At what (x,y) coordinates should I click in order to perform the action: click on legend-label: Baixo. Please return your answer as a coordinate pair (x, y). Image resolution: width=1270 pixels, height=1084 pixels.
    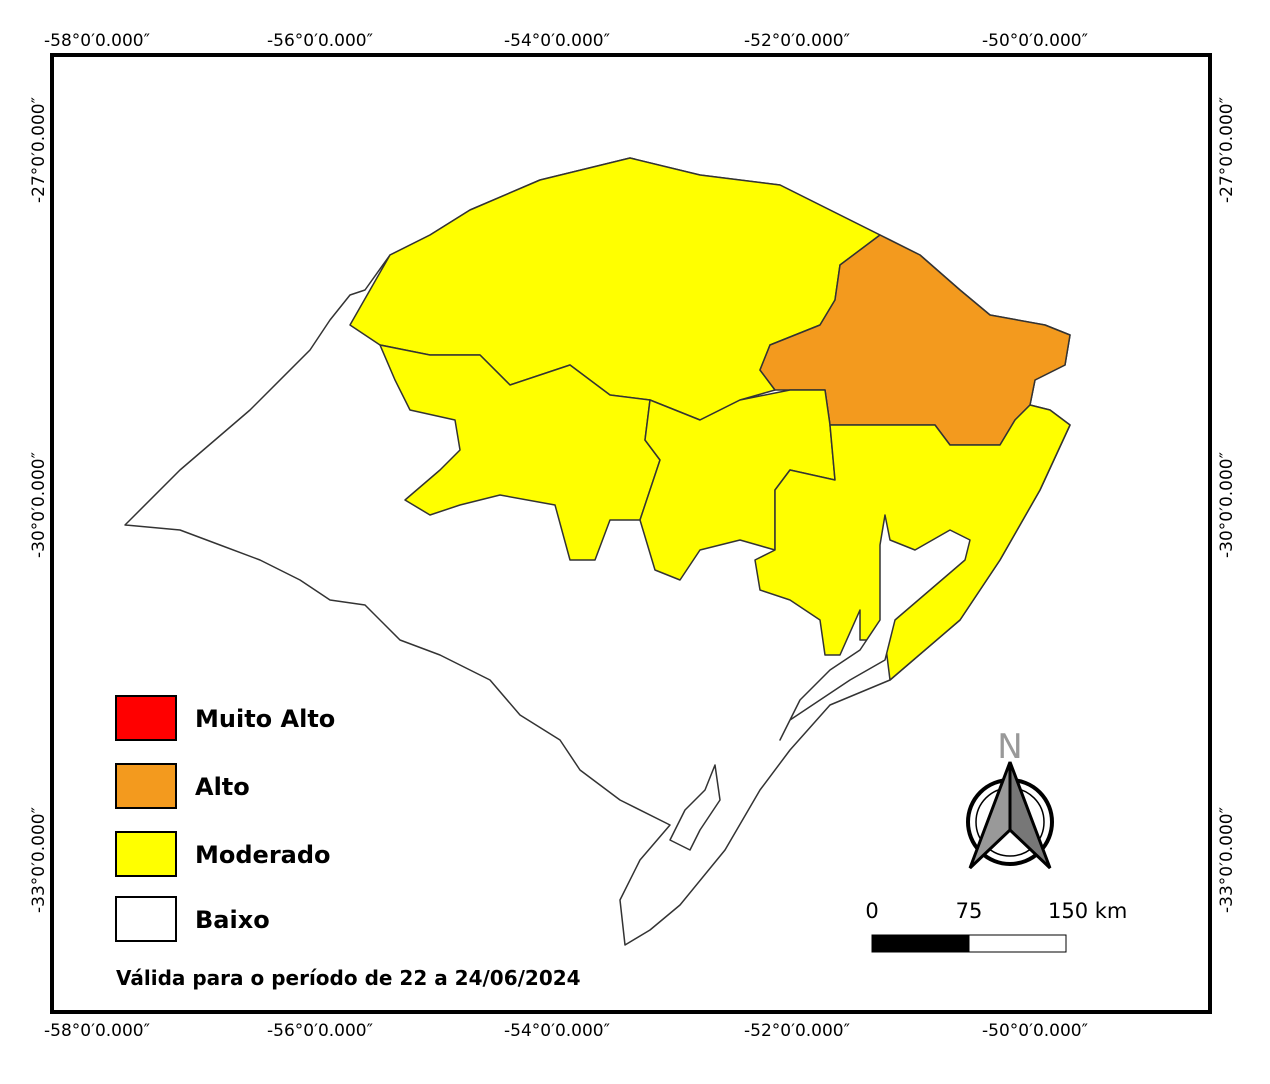
    Looking at the image, I should click on (232, 920).